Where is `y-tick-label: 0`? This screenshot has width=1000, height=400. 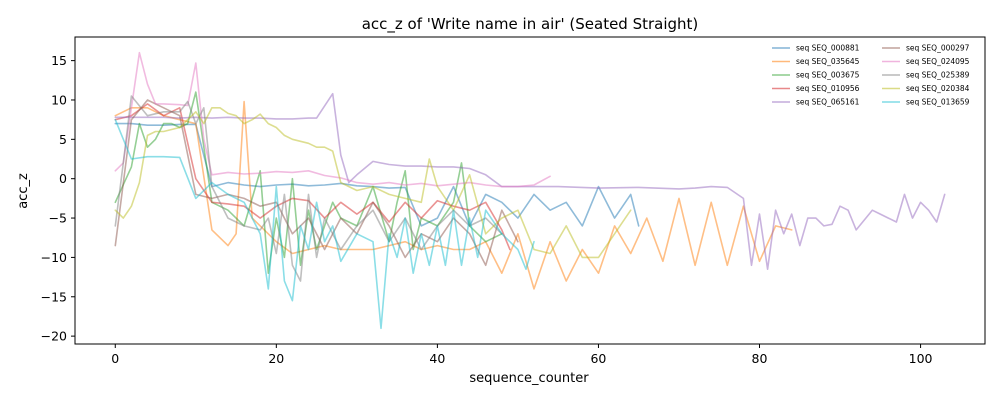 y-tick-label: 0 is located at coordinates (63, 178).